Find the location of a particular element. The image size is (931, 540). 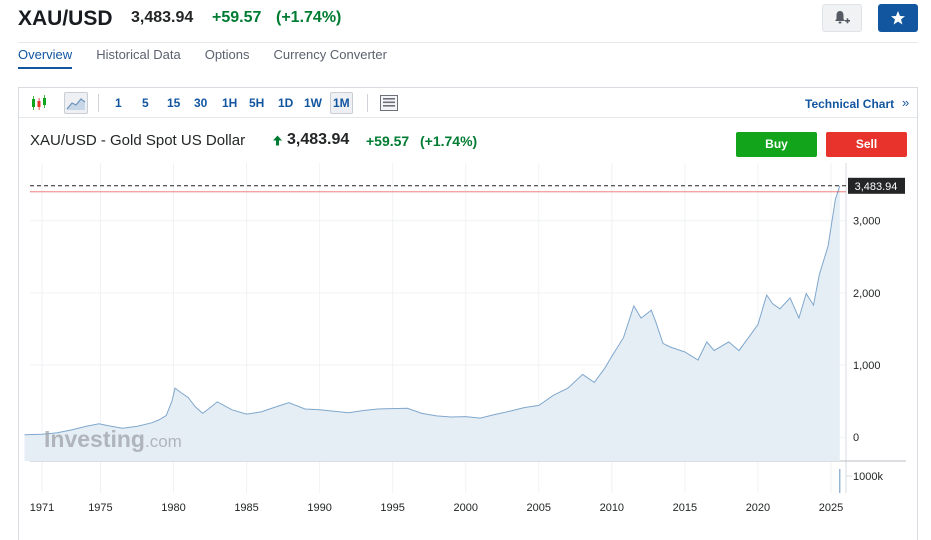

x-tick-label: 1971 is located at coordinates (42, 508).